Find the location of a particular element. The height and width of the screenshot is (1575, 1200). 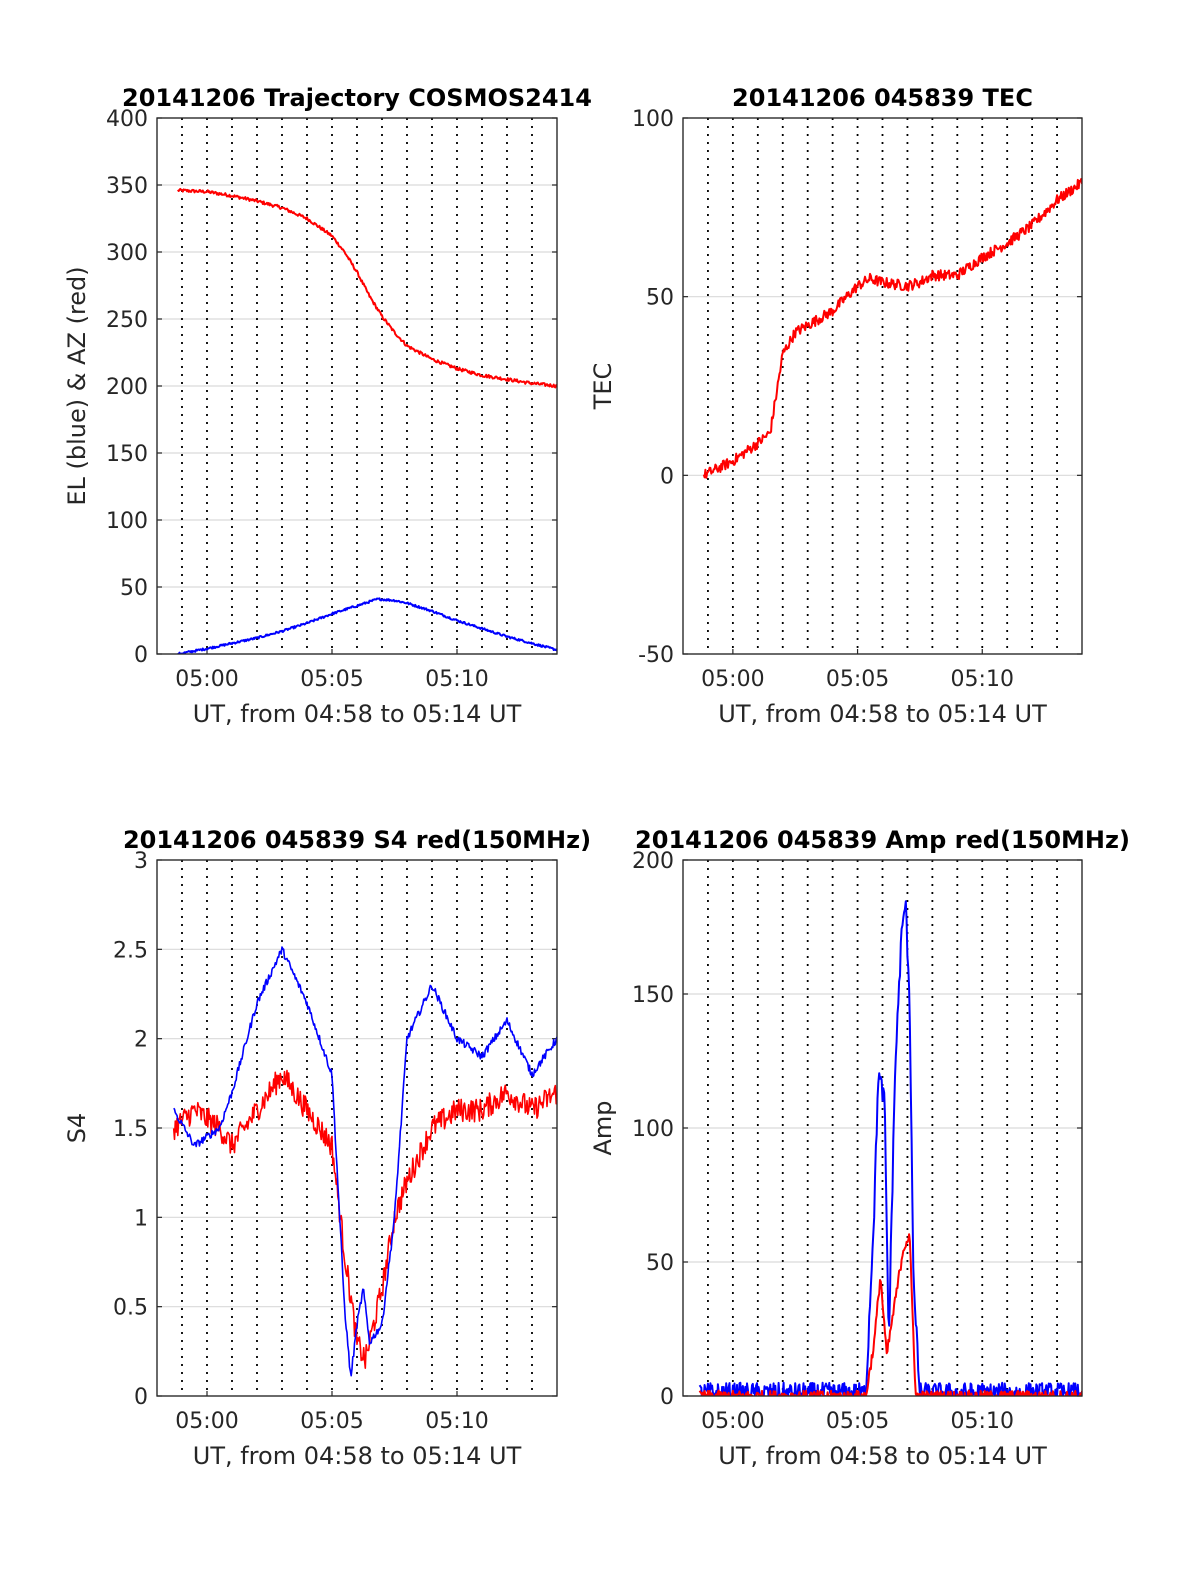

chart-title: 20141206 Trajectory COSMOS2414 is located at coordinates (357, 98).